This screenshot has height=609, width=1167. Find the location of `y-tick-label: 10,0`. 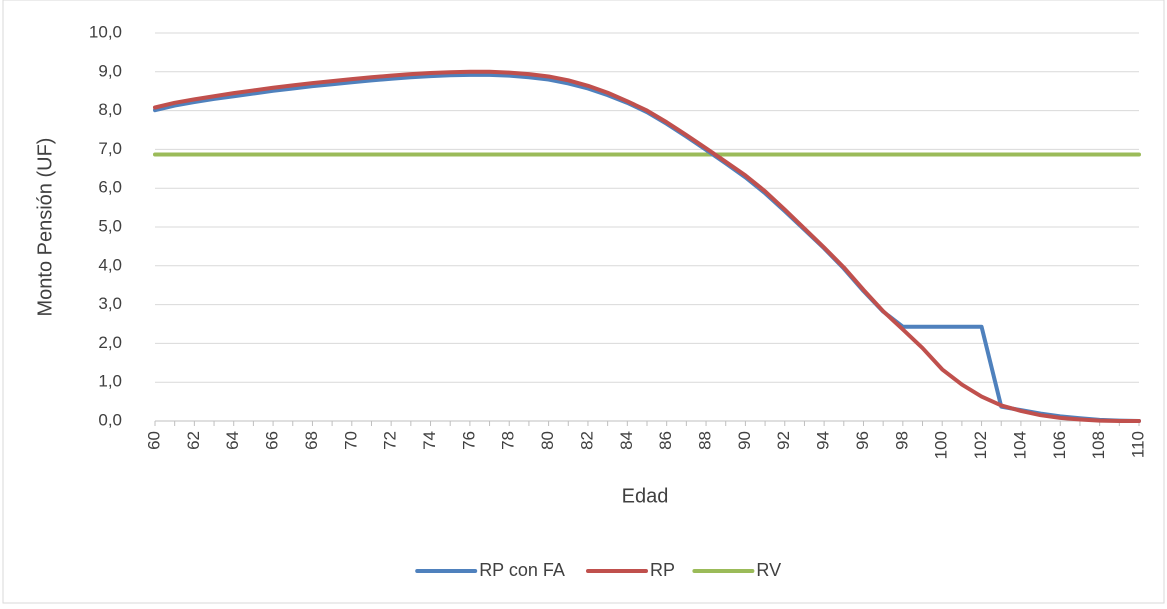

y-tick-label: 10,0 is located at coordinates (105, 31).